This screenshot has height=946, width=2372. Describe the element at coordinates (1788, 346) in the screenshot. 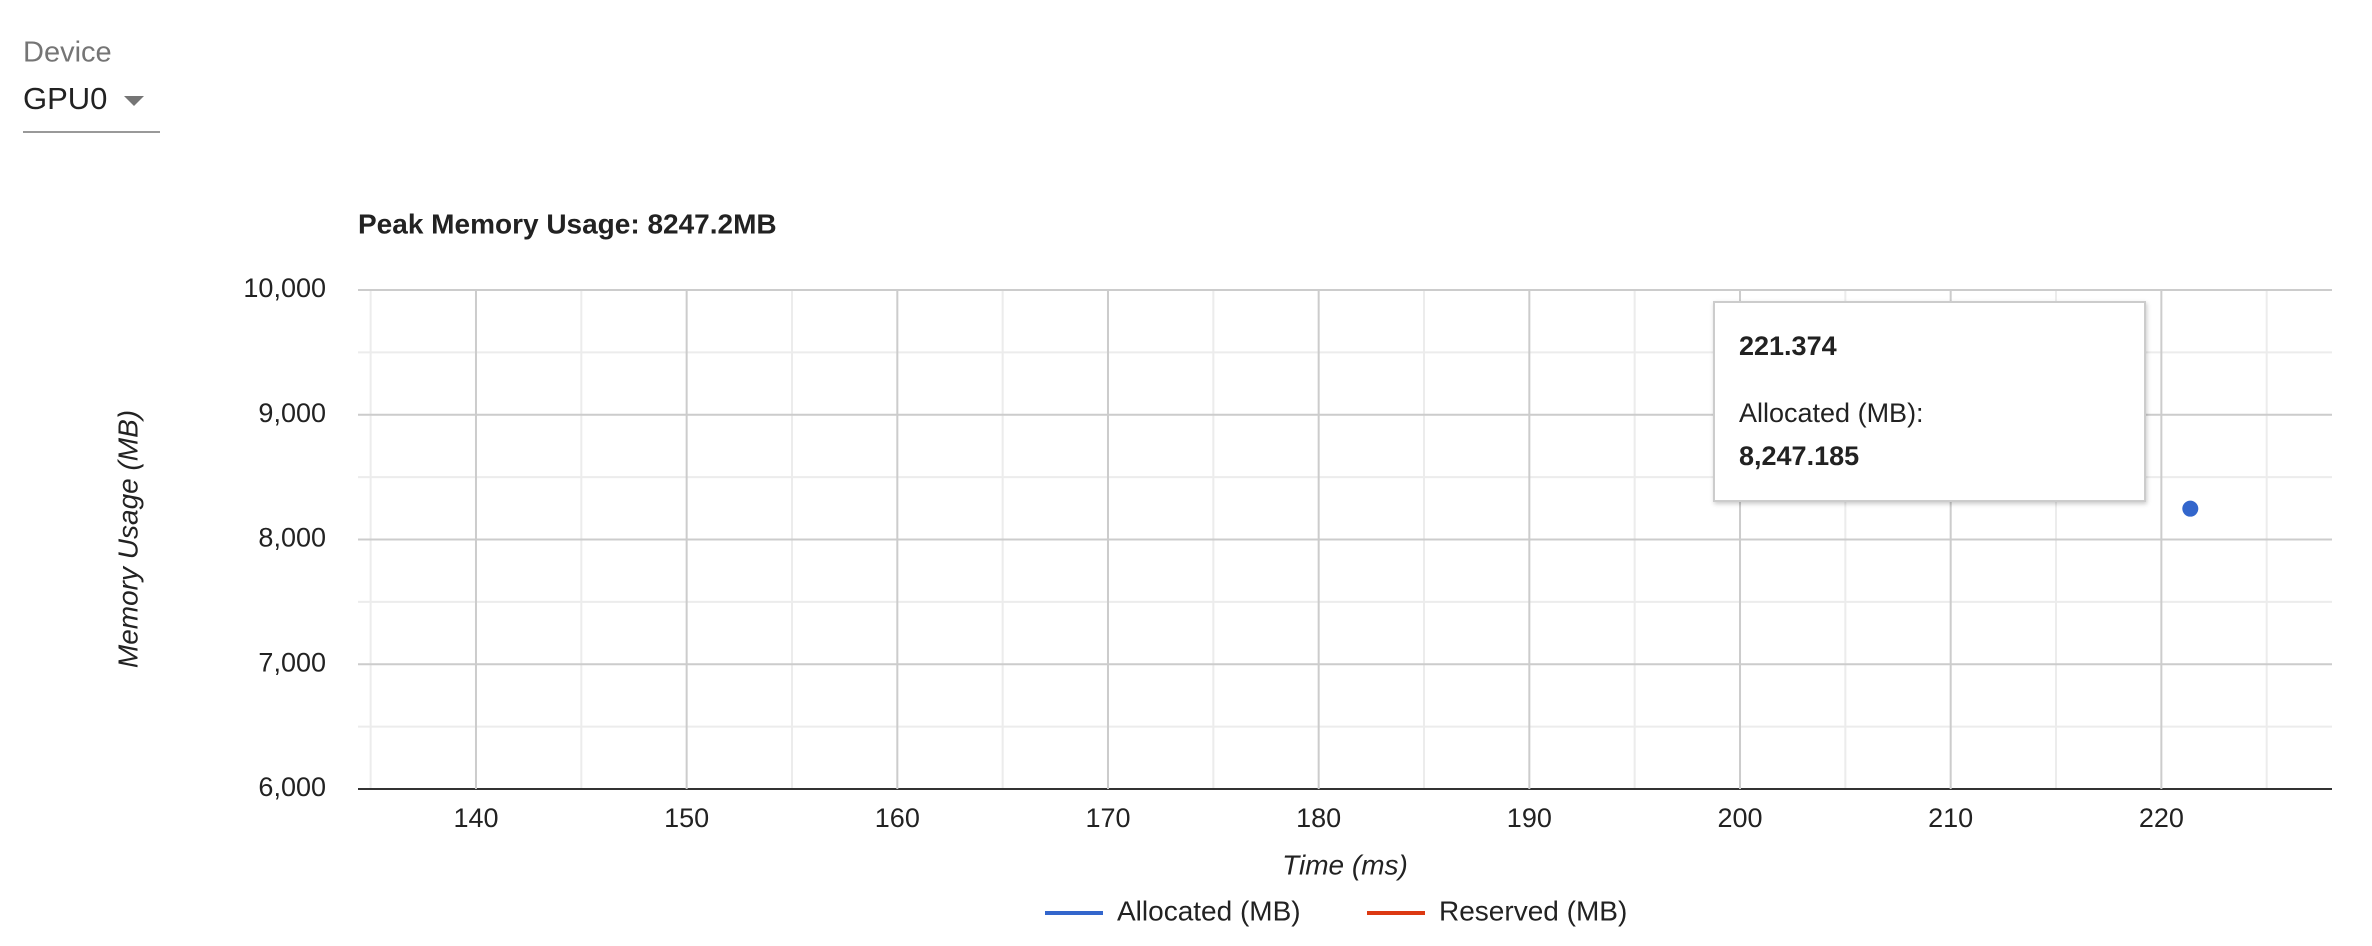

I see `tooltip-x: 221.374` at that location.